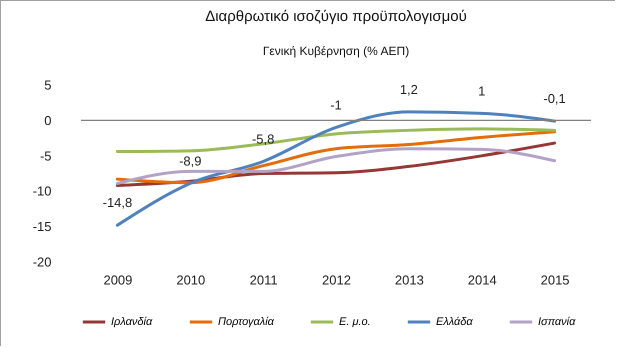 This screenshot has height=348, width=617. I want to click on data-label: -5,8, so click(263, 138).